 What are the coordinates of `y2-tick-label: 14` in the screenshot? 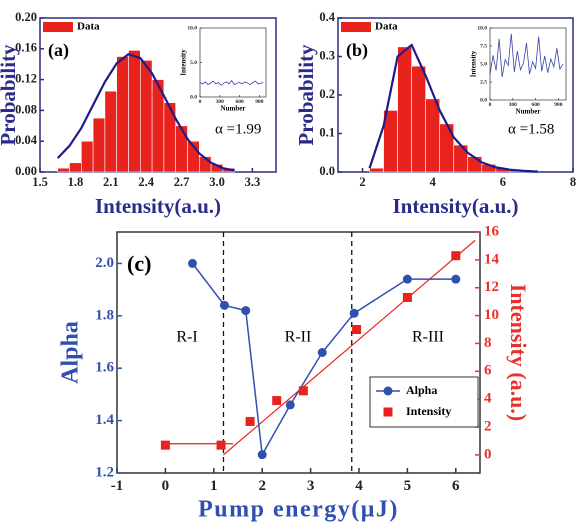 It's located at (492, 259).